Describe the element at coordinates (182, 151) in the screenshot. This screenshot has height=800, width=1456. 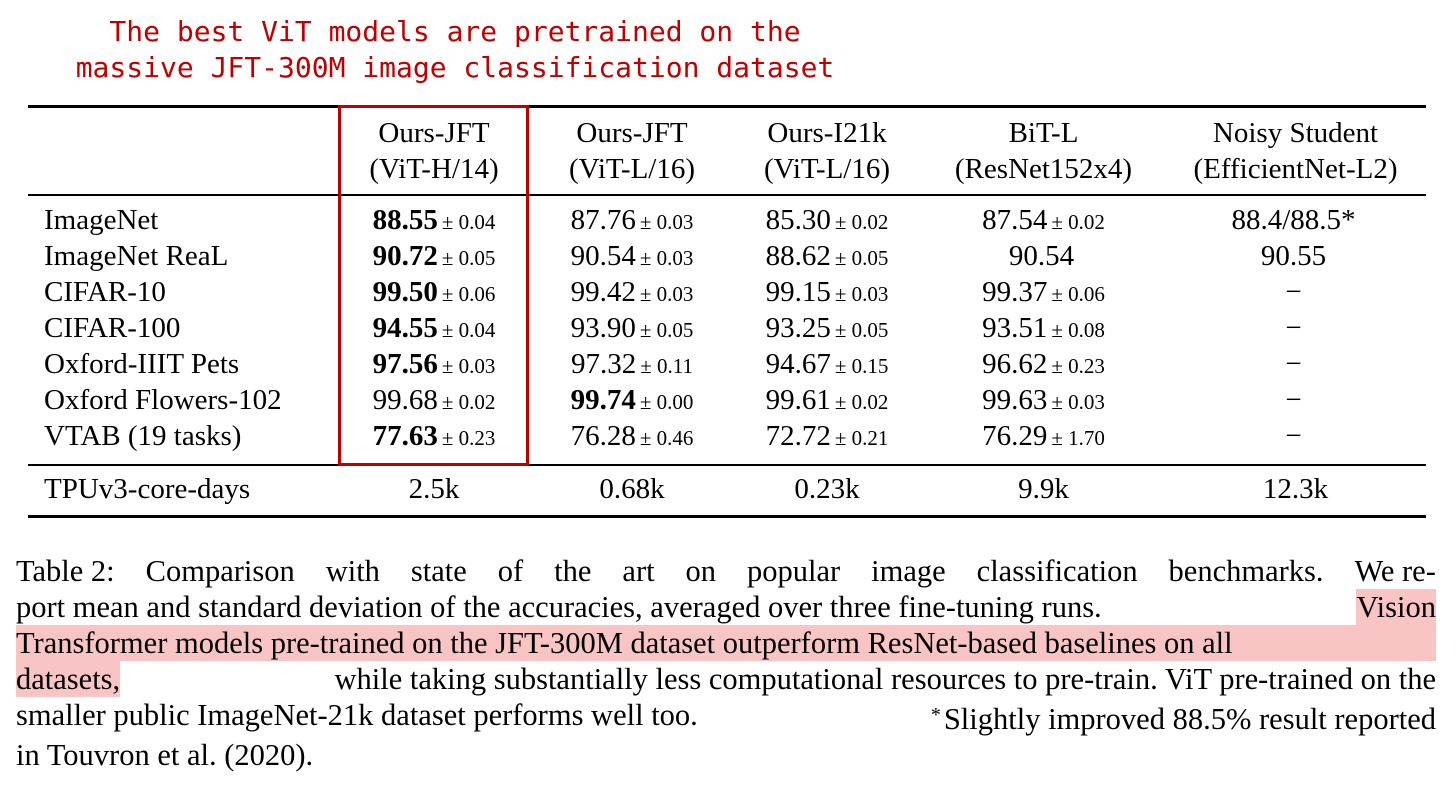
I see `header-empty` at that location.